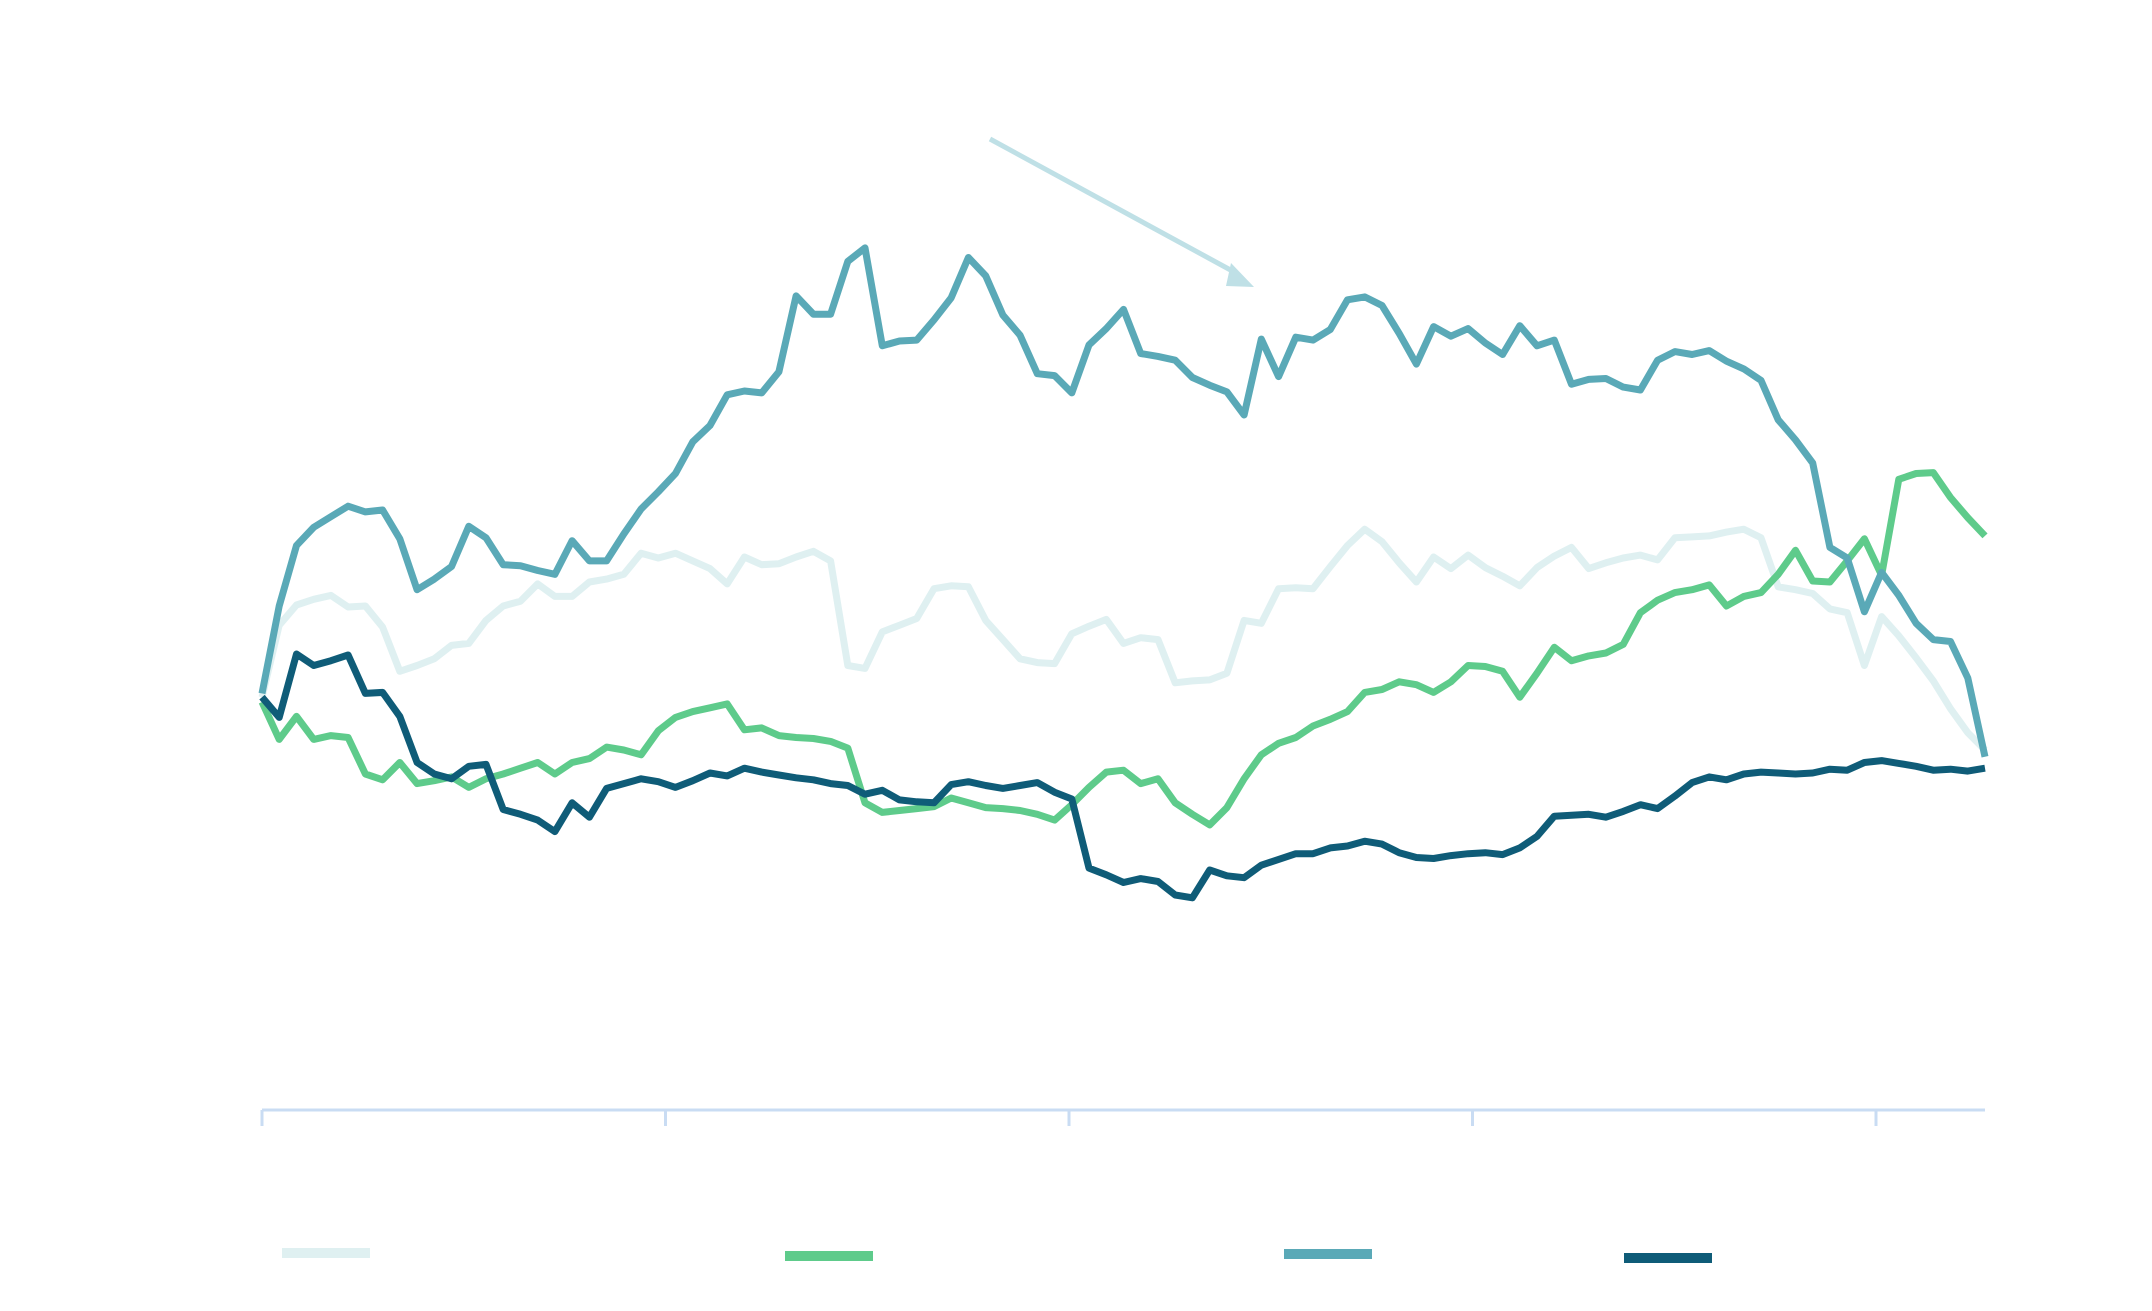  What do you see at coordinates (1240, 275) in the screenshot?
I see `annotation-arrowhead-icon` at bounding box center [1240, 275].